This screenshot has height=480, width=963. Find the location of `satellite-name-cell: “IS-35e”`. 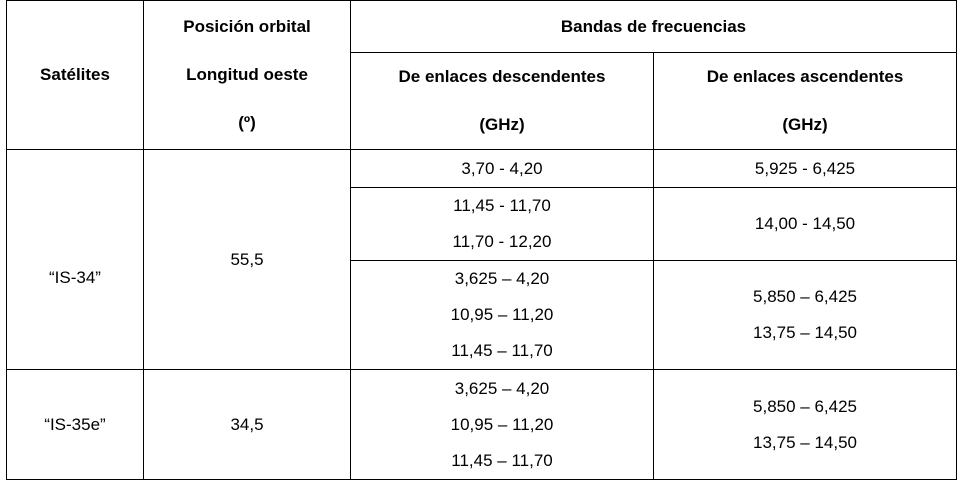

satellite-name-cell: “IS-35e” is located at coordinates (75, 424).